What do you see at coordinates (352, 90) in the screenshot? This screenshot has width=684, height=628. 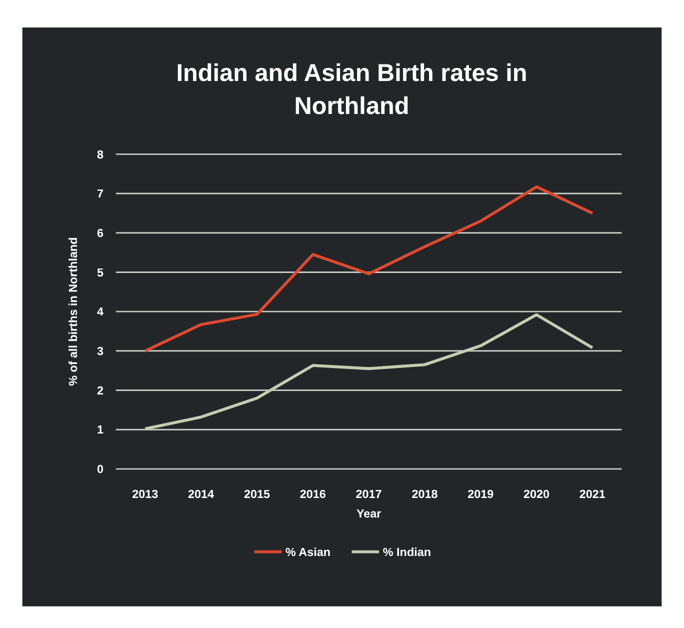 I see `chart-title: Indian and Asian Birth rates in Northland` at bounding box center [352, 90].